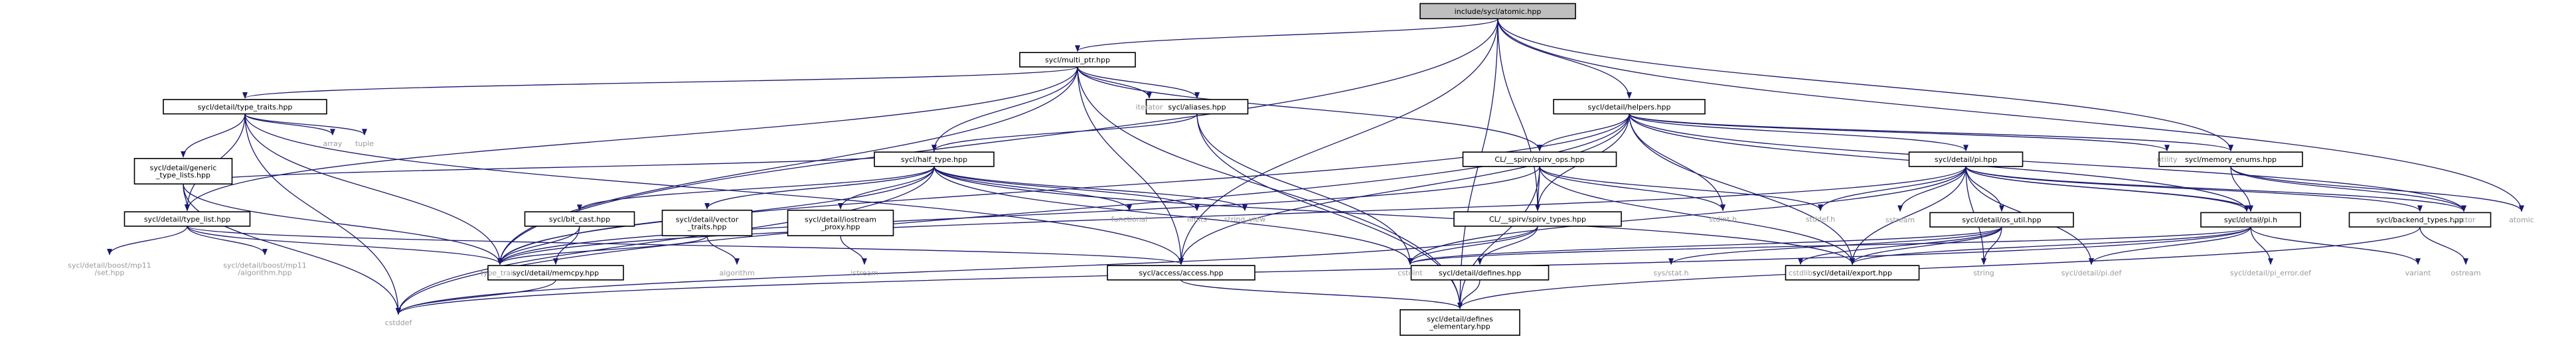  I want to click on node-label: string, so click(1983, 273).